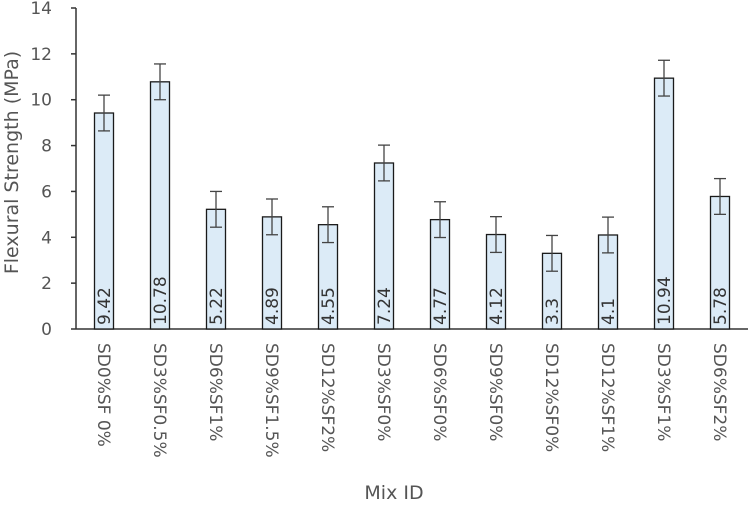 The height and width of the screenshot is (508, 754). Describe the element at coordinates (439, 392) in the screenshot. I see `x-category-label: SD6%SF0%` at that location.